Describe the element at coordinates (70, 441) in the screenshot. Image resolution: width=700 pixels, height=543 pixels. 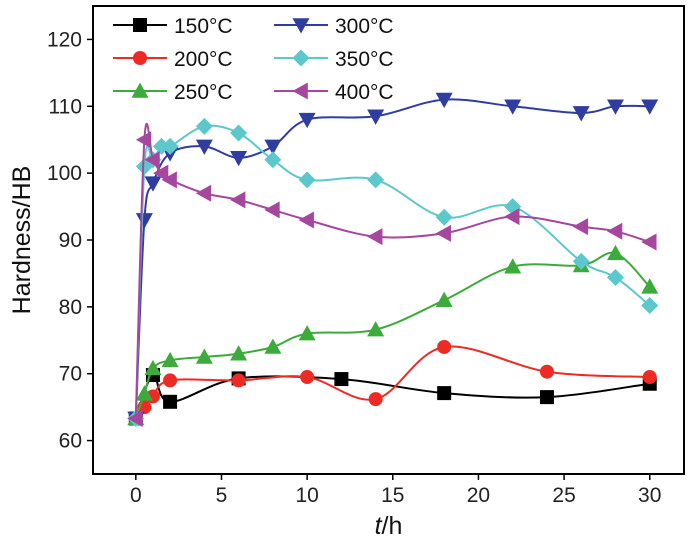
I see `y-tick-label: 60` at that location.